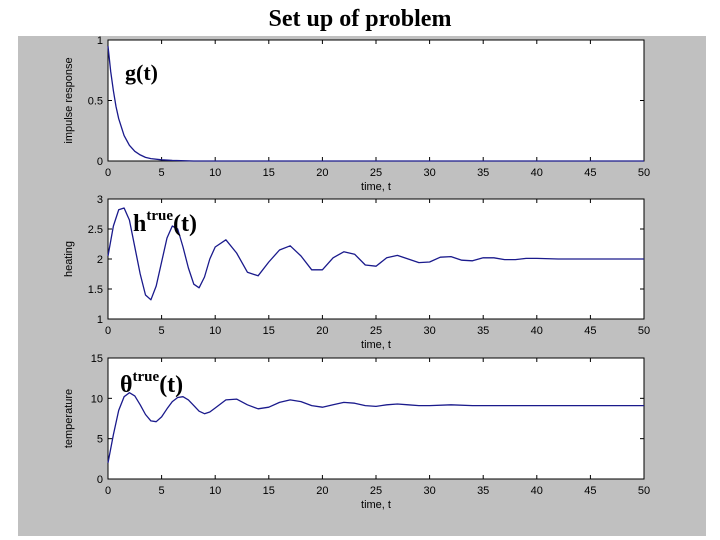 This screenshot has height=540, width=720. Describe the element at coordinates (165, 222) in the screenshot. I see `axes-2-annotation: htrue(t)` at that location.